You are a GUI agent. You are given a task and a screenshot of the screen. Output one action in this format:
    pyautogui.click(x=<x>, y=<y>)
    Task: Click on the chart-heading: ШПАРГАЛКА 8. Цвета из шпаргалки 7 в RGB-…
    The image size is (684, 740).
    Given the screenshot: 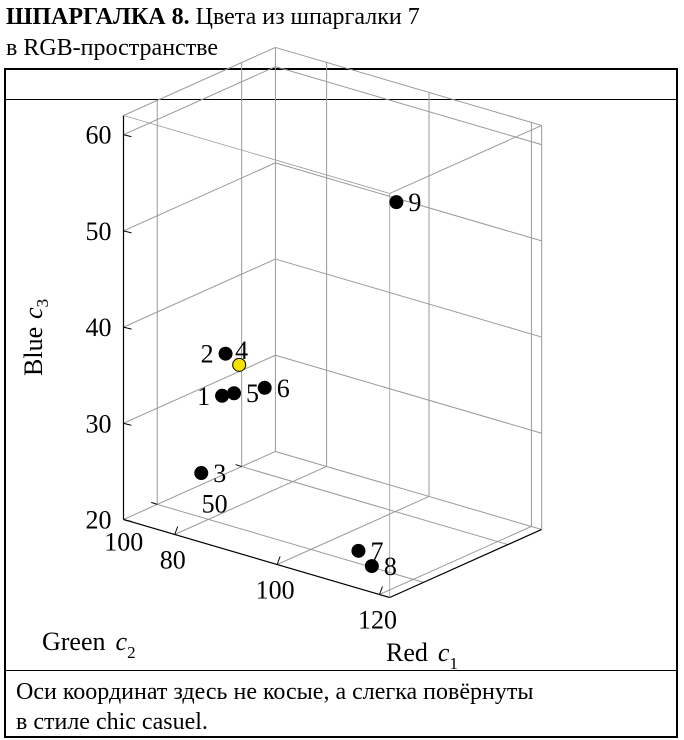 What is the action you would take?
    pyautogui.click(x=341, y=33)
    